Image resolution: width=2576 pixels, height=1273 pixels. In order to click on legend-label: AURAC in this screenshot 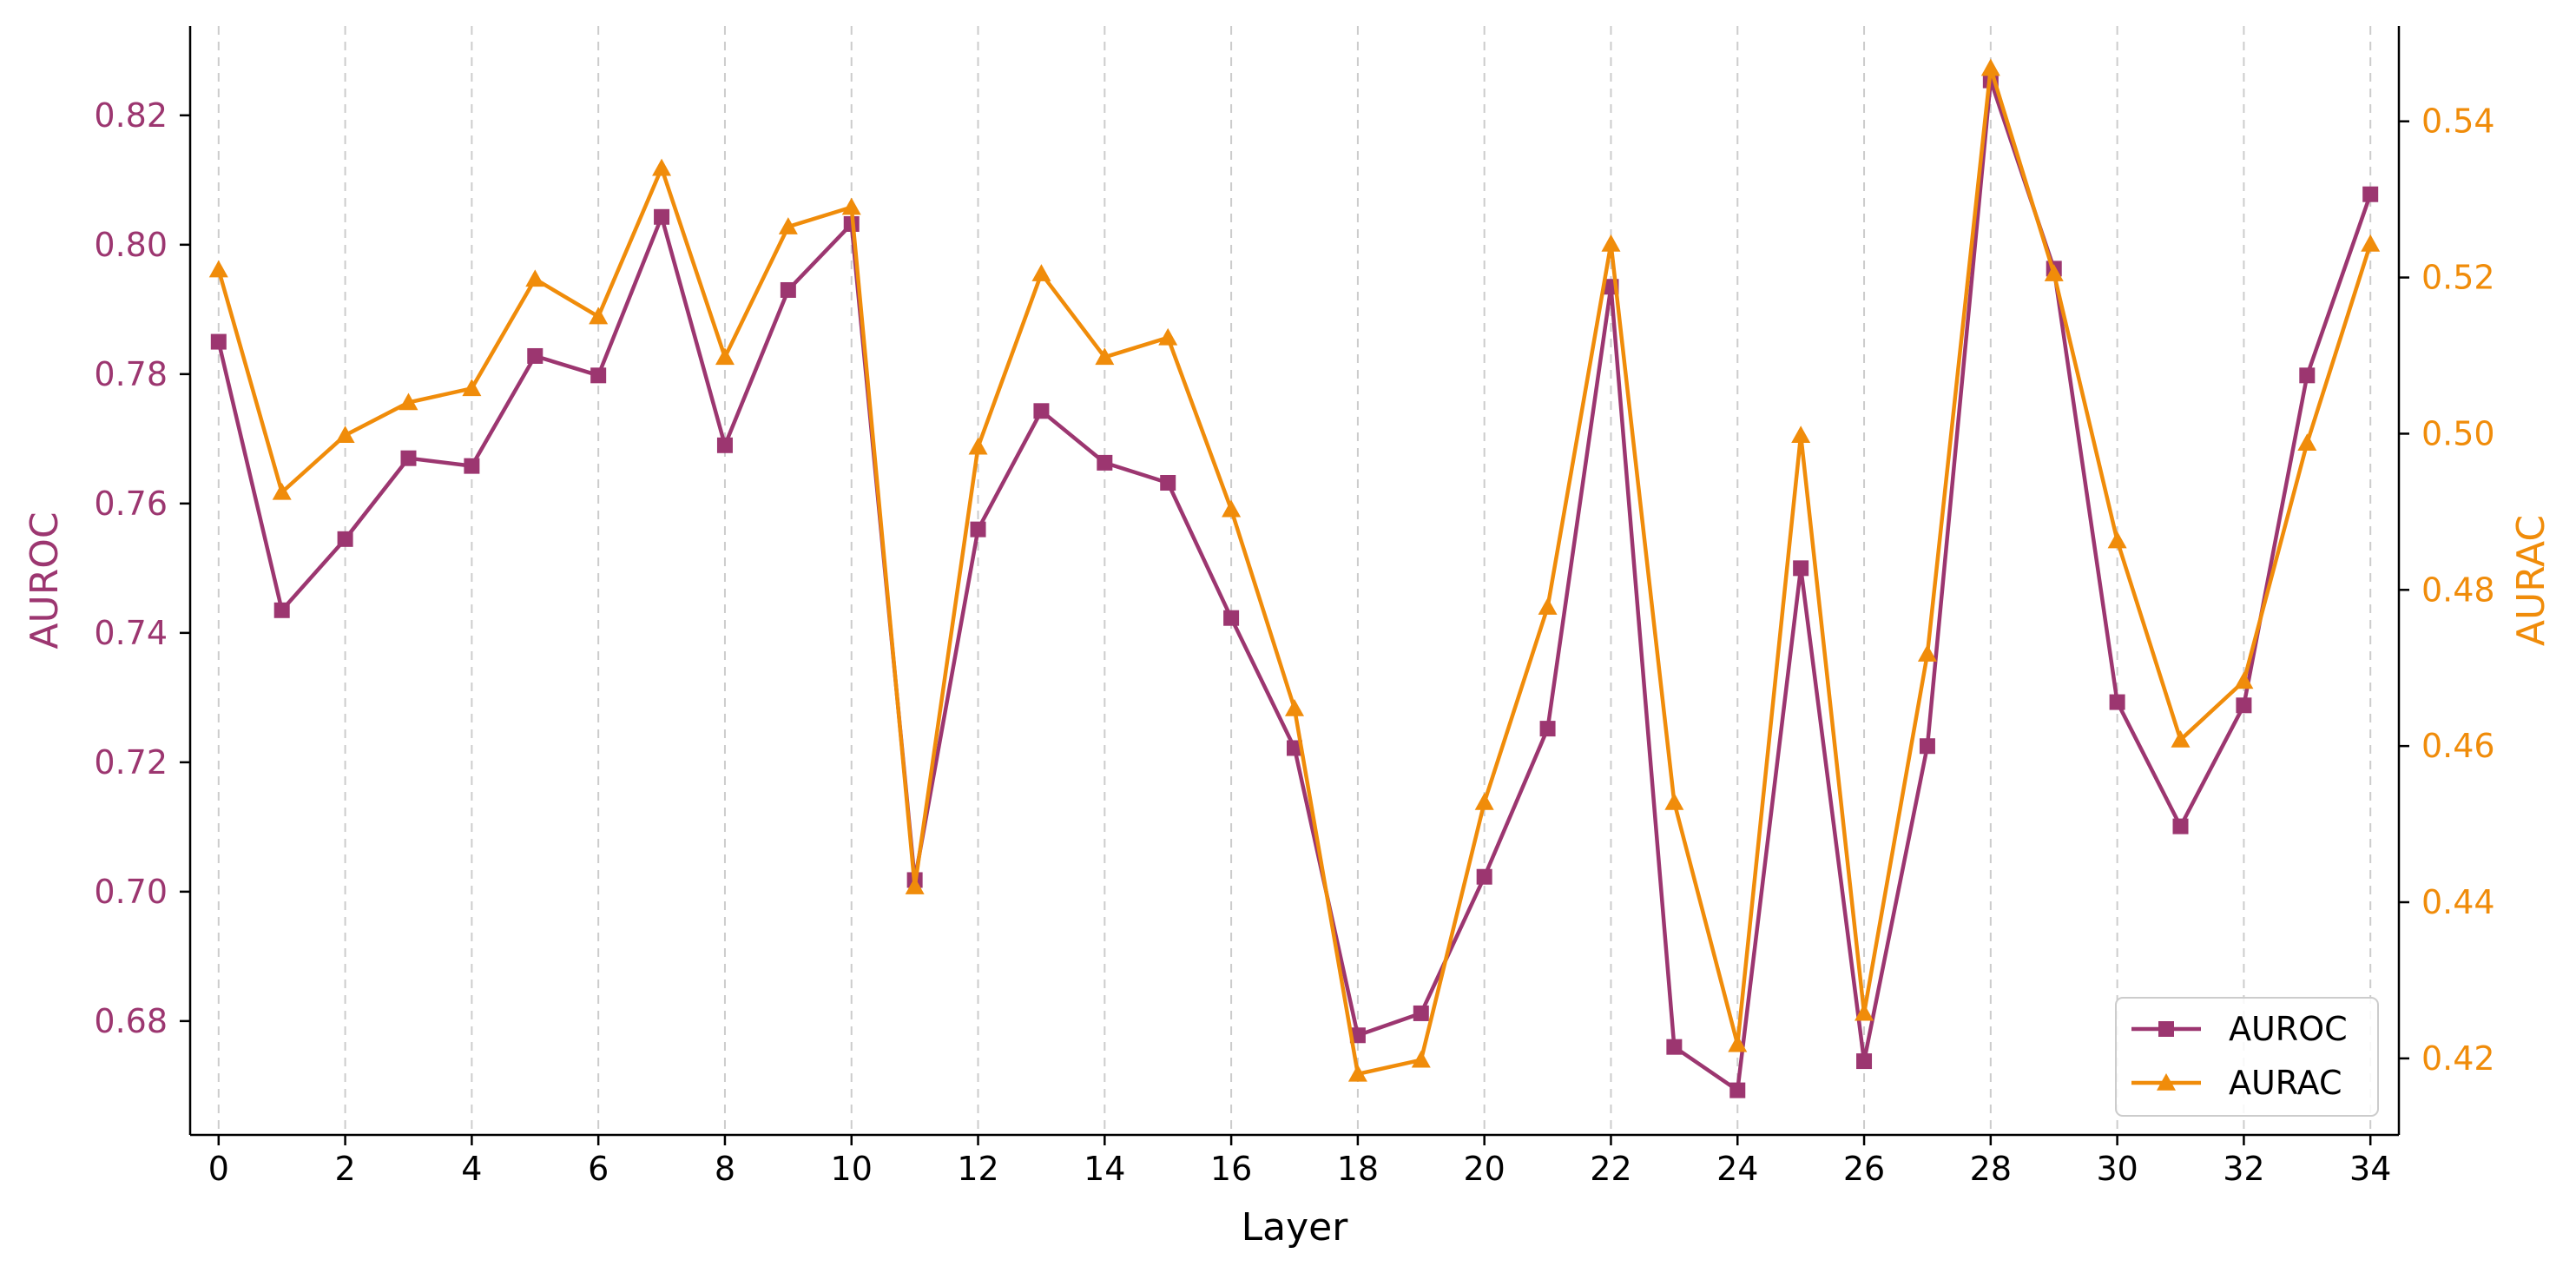, I will do `click(2285, 1083)`.